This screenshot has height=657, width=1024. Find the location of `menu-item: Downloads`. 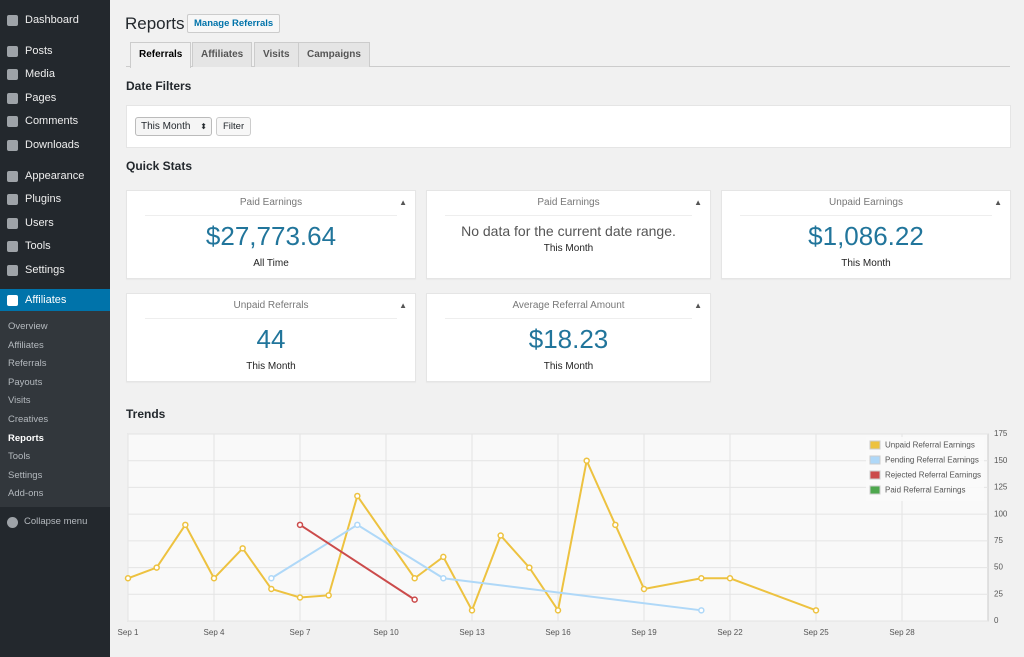

menu-item: Downloads is located at coordinates (52, 145).